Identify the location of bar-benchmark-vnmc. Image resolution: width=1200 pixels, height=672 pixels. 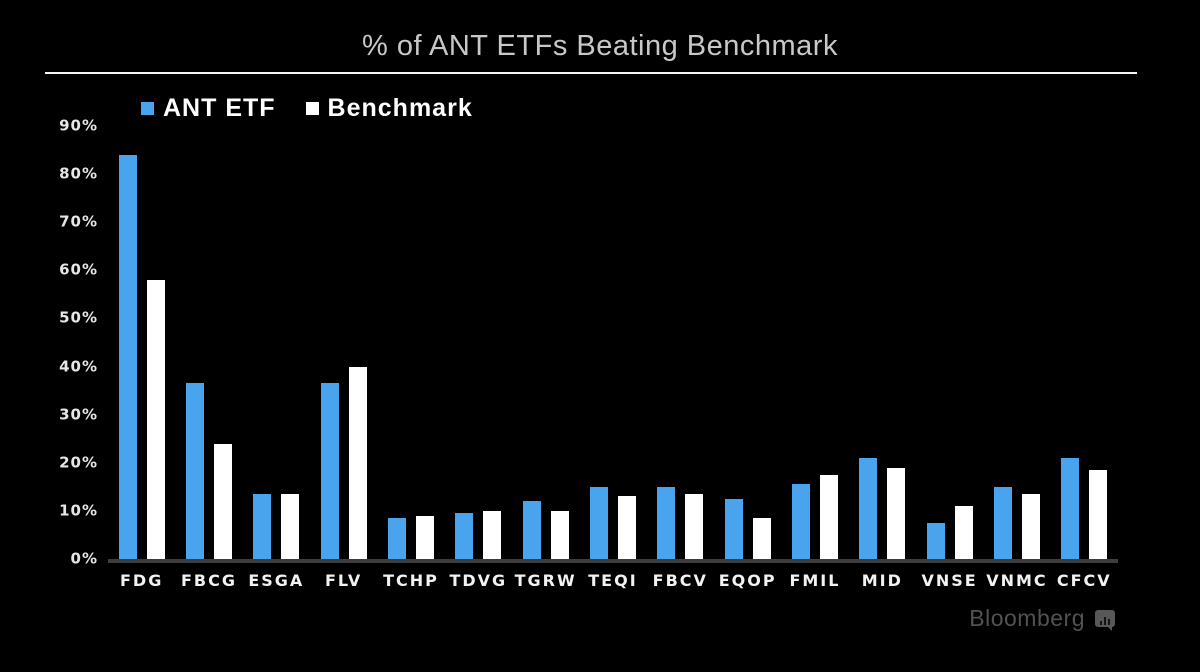
(1030, 526).